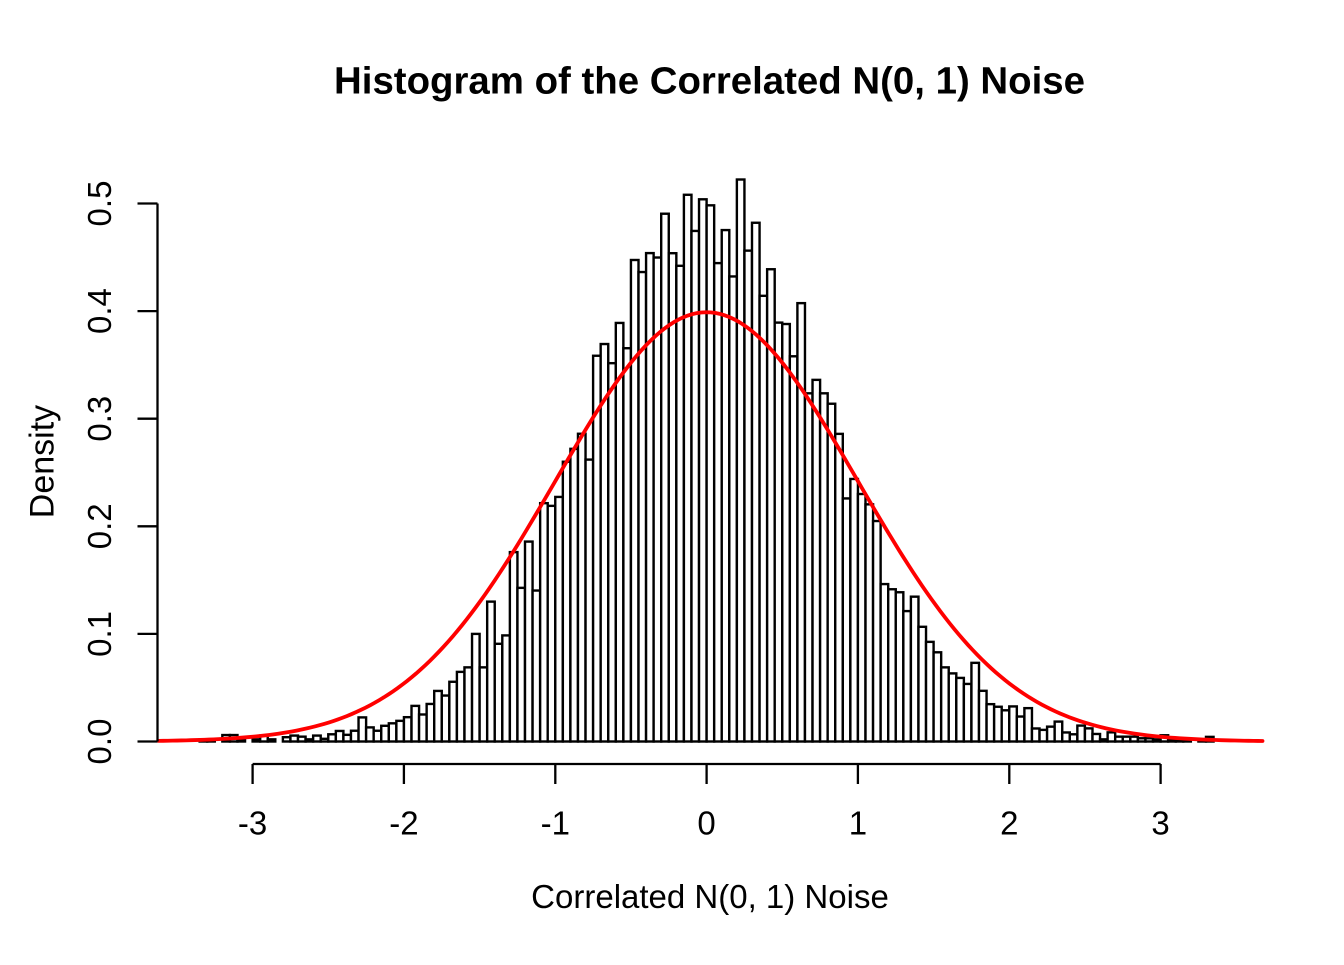 Image resolution: width=1344 pixels, height=965 pixels. What do you see at coordinates (99, 419) in the screenshot?
I see `svg-text: 0.3` at bounding box center [99, 419].